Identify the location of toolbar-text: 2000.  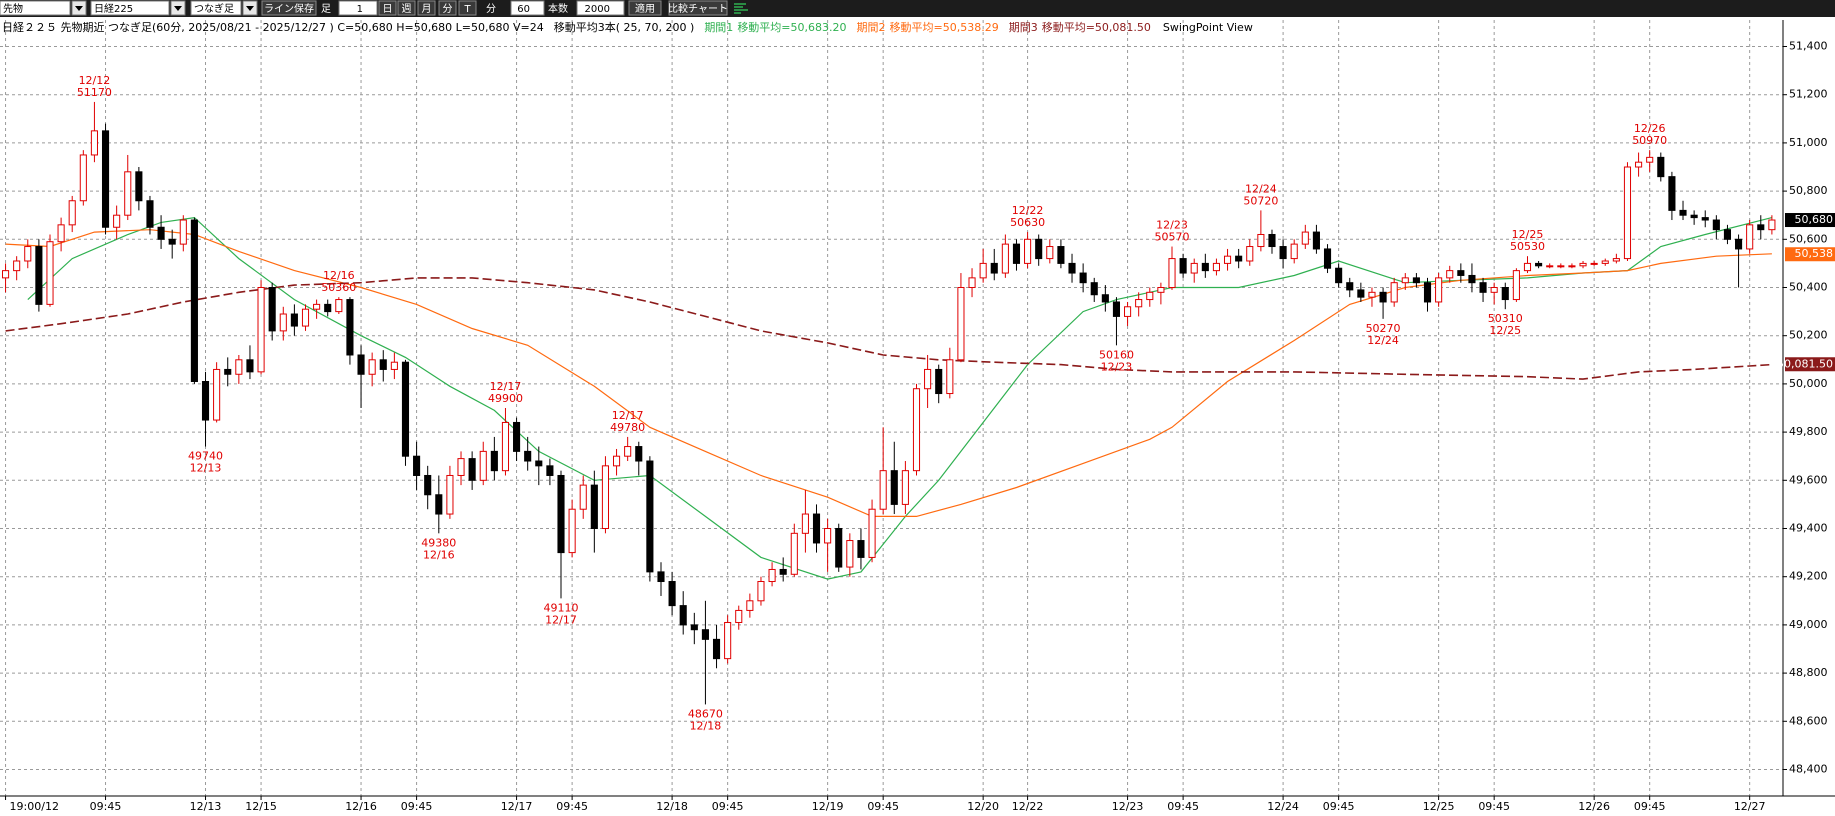
(597, 9).